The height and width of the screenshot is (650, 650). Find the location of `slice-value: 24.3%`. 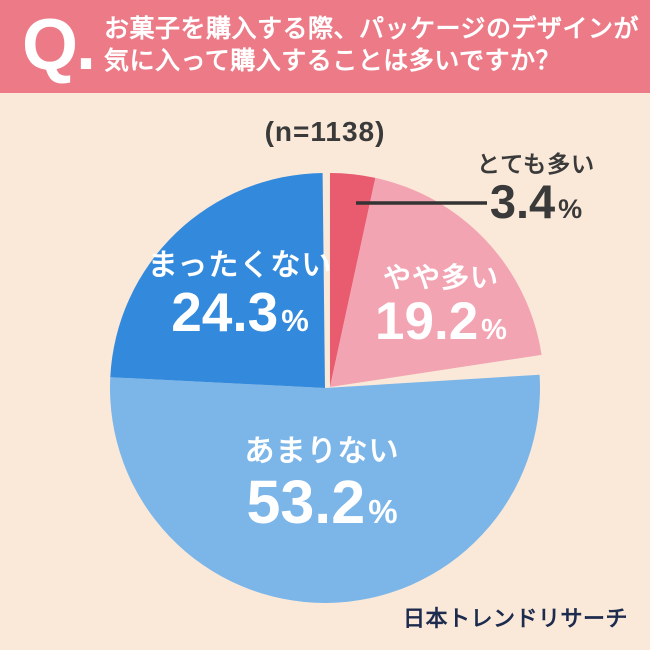

slice-value: 24.3% is located at coordinates (240, 311).